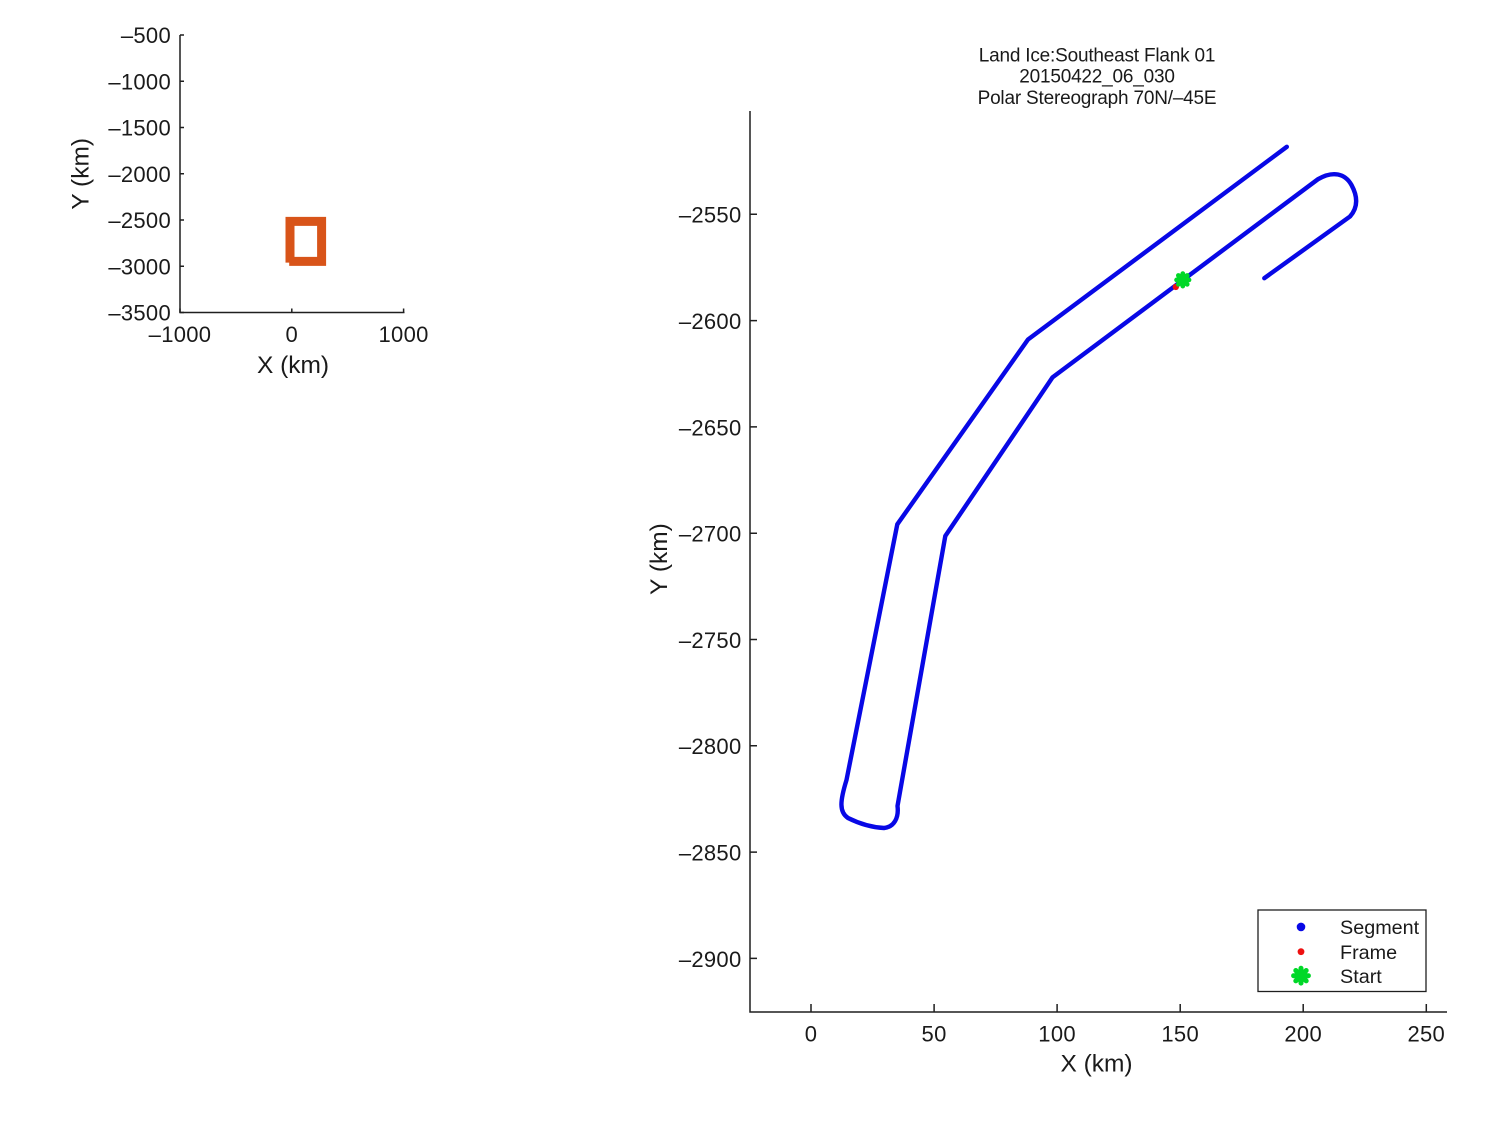 Image resolution: width=1500 pixels, height=1130 pixels. I want to click on svg-text: –2650, so click(710, 427).